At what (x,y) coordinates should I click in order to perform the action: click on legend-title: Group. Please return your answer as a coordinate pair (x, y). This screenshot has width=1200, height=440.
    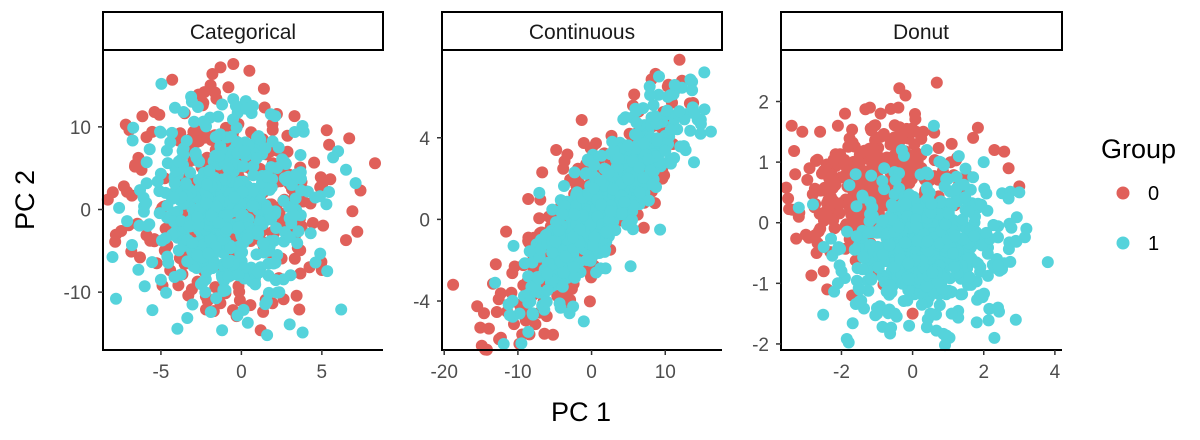
    Looking at the image, I should click on (1138, 149).